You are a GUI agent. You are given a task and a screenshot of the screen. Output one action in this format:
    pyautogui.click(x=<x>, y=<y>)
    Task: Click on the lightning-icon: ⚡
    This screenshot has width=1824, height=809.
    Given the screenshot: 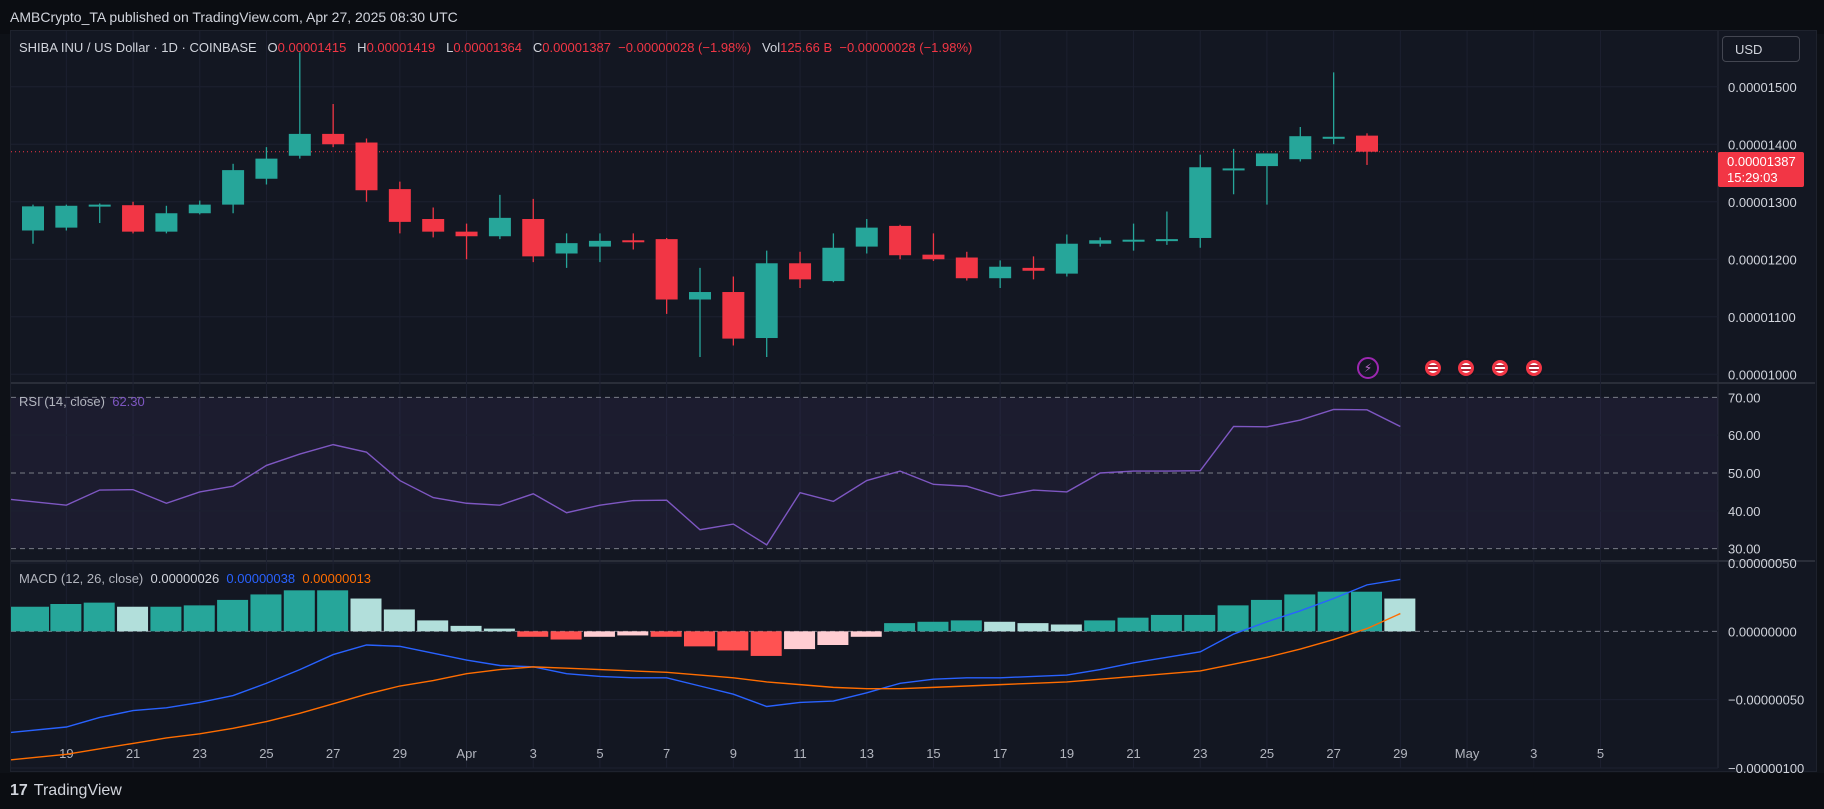 What is the action you would take?
    pyautogui.click(x=1368, y=368)
    